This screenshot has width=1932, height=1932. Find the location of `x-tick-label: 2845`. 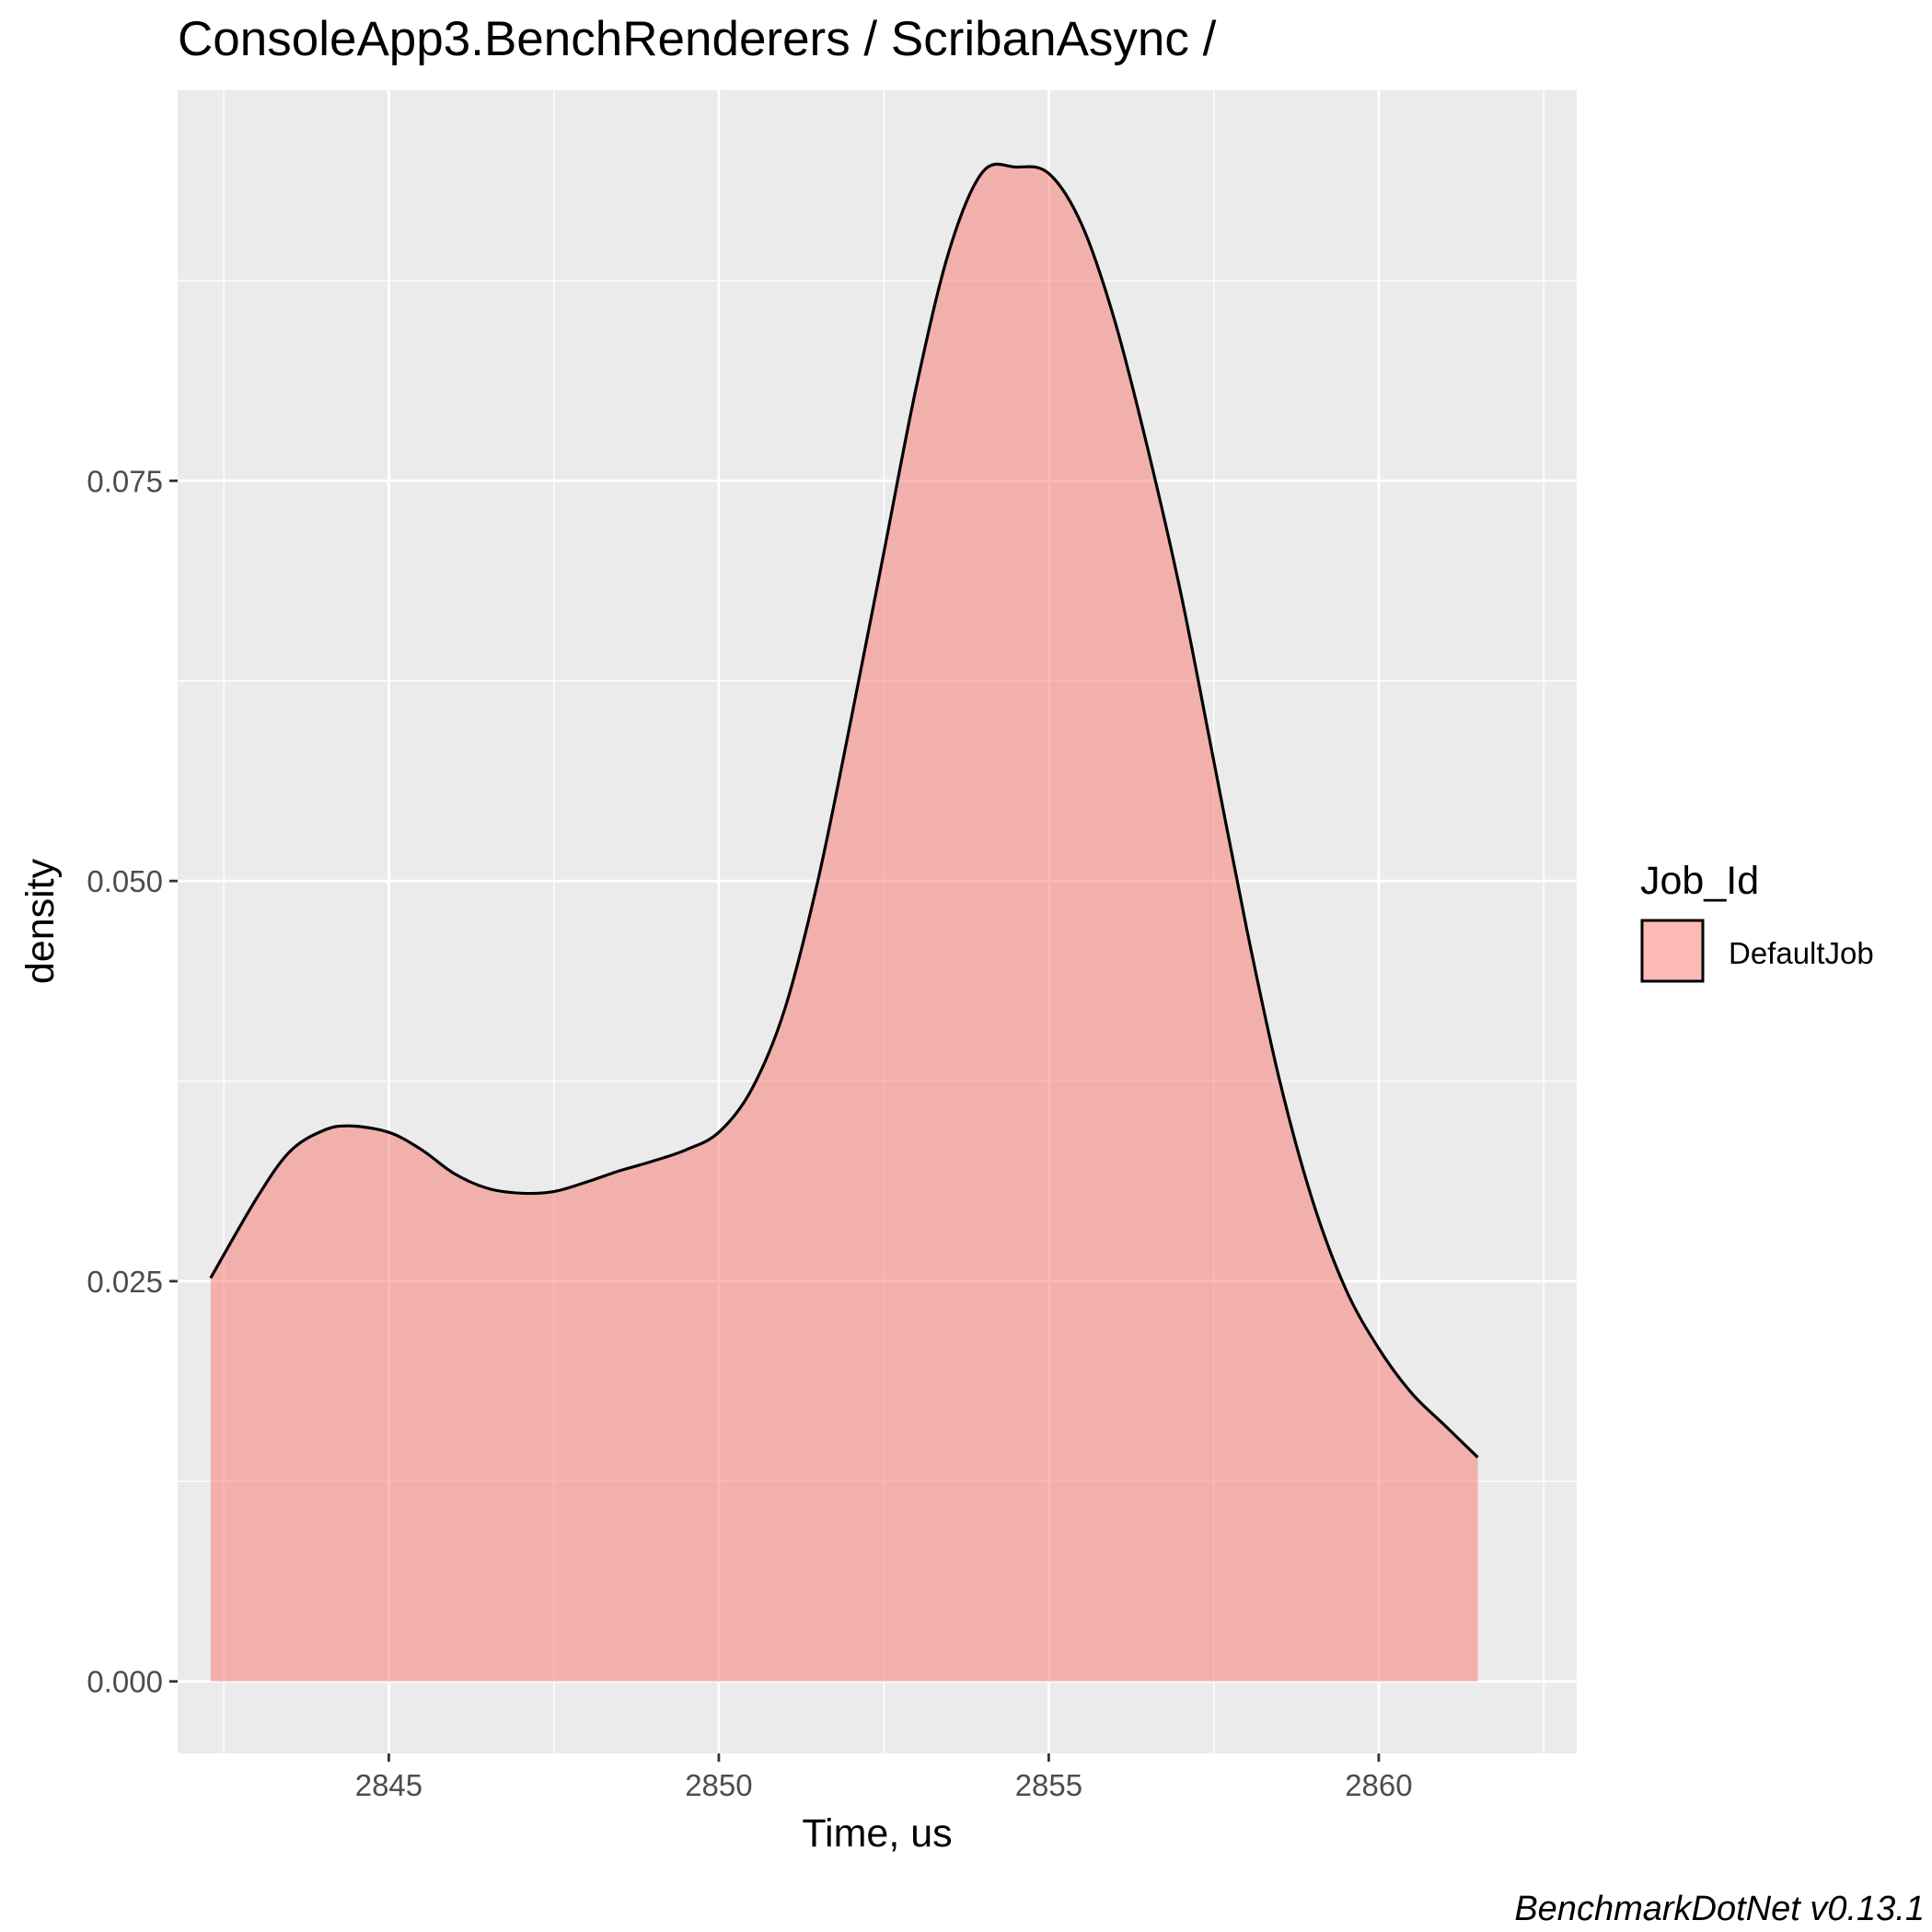

x-tick-label: 2845 is located at coordinates (389, 1785).